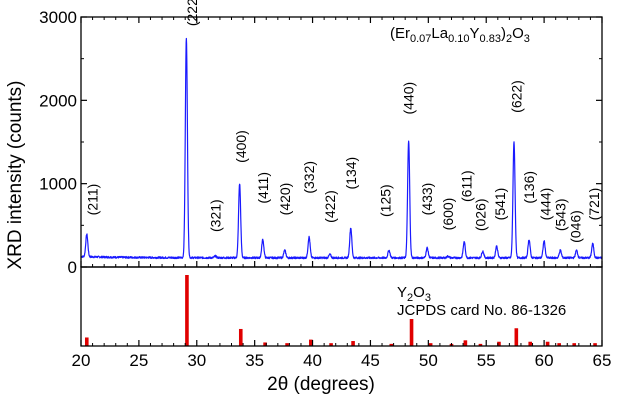  What do you see at coordinates (480, 214) in the screenshot?
I see `peak-label: (026)` at bounding box center [480, 214].